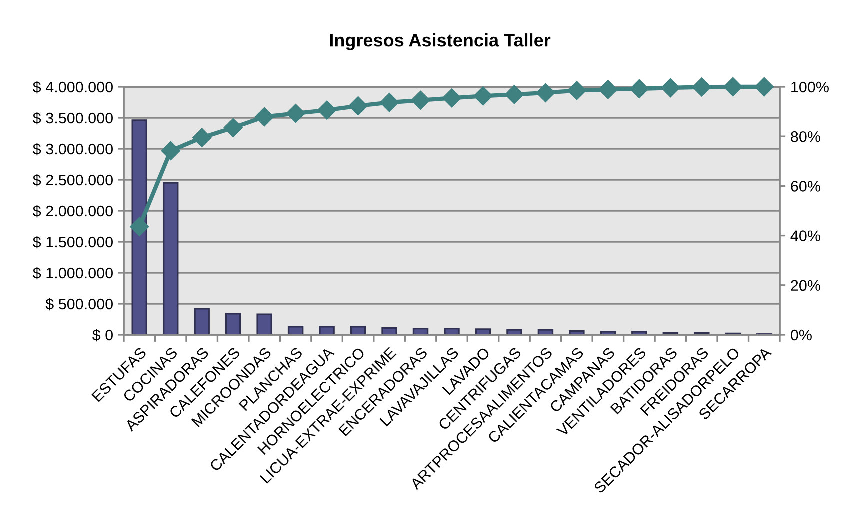 Image resolution: width=841 pixels, height=514 pixels. Describe the element at coordinates (805, 136) in the screenshot. I see `y2-tick-label: 80%` at that location.